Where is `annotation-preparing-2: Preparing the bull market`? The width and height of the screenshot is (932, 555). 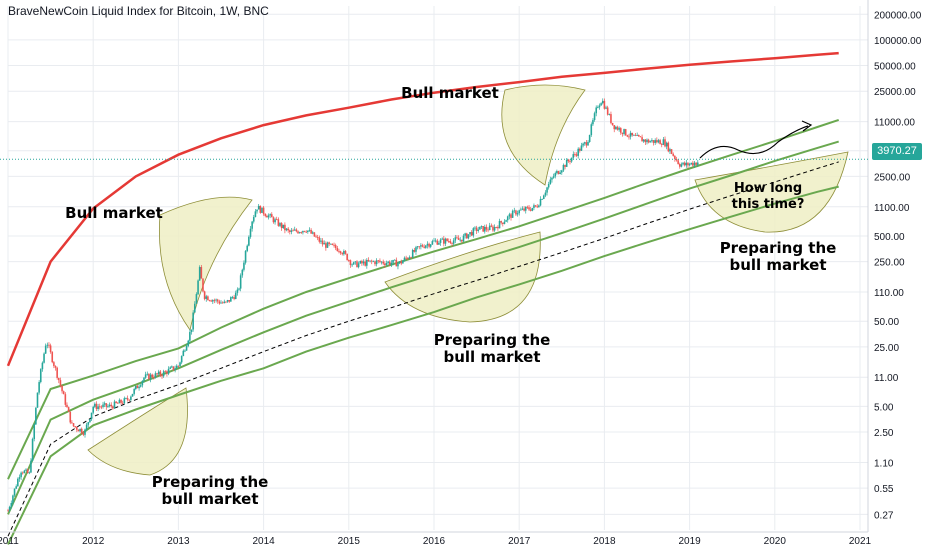 annotation-preparing-2: Preparing the bull market is located at coordinates (492, 349).